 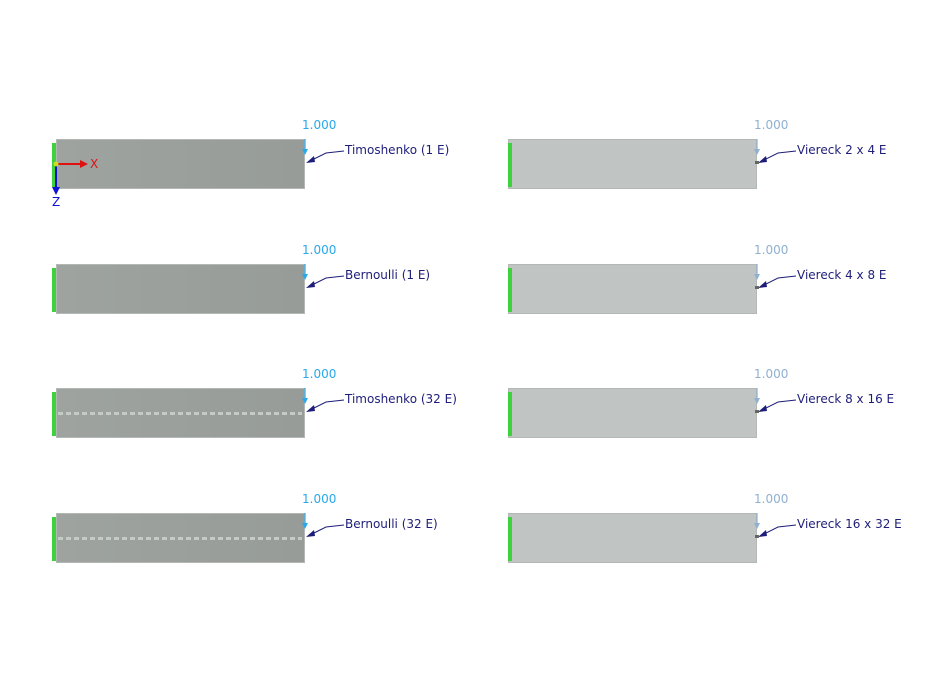 I want to click on axis-z-label: Z, so click(x=56, y=202).